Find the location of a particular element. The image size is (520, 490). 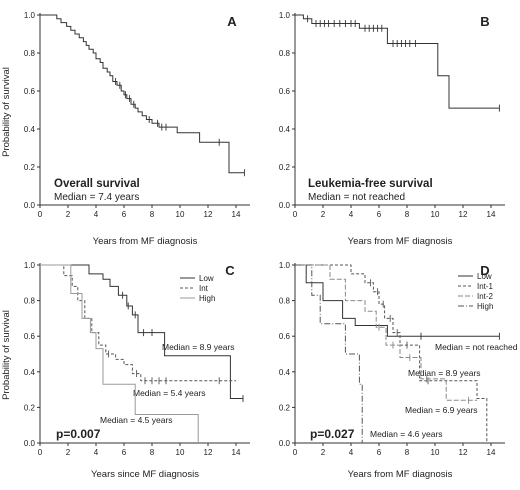

panel-d-series-low-curve is located at coordinates (397, 300).